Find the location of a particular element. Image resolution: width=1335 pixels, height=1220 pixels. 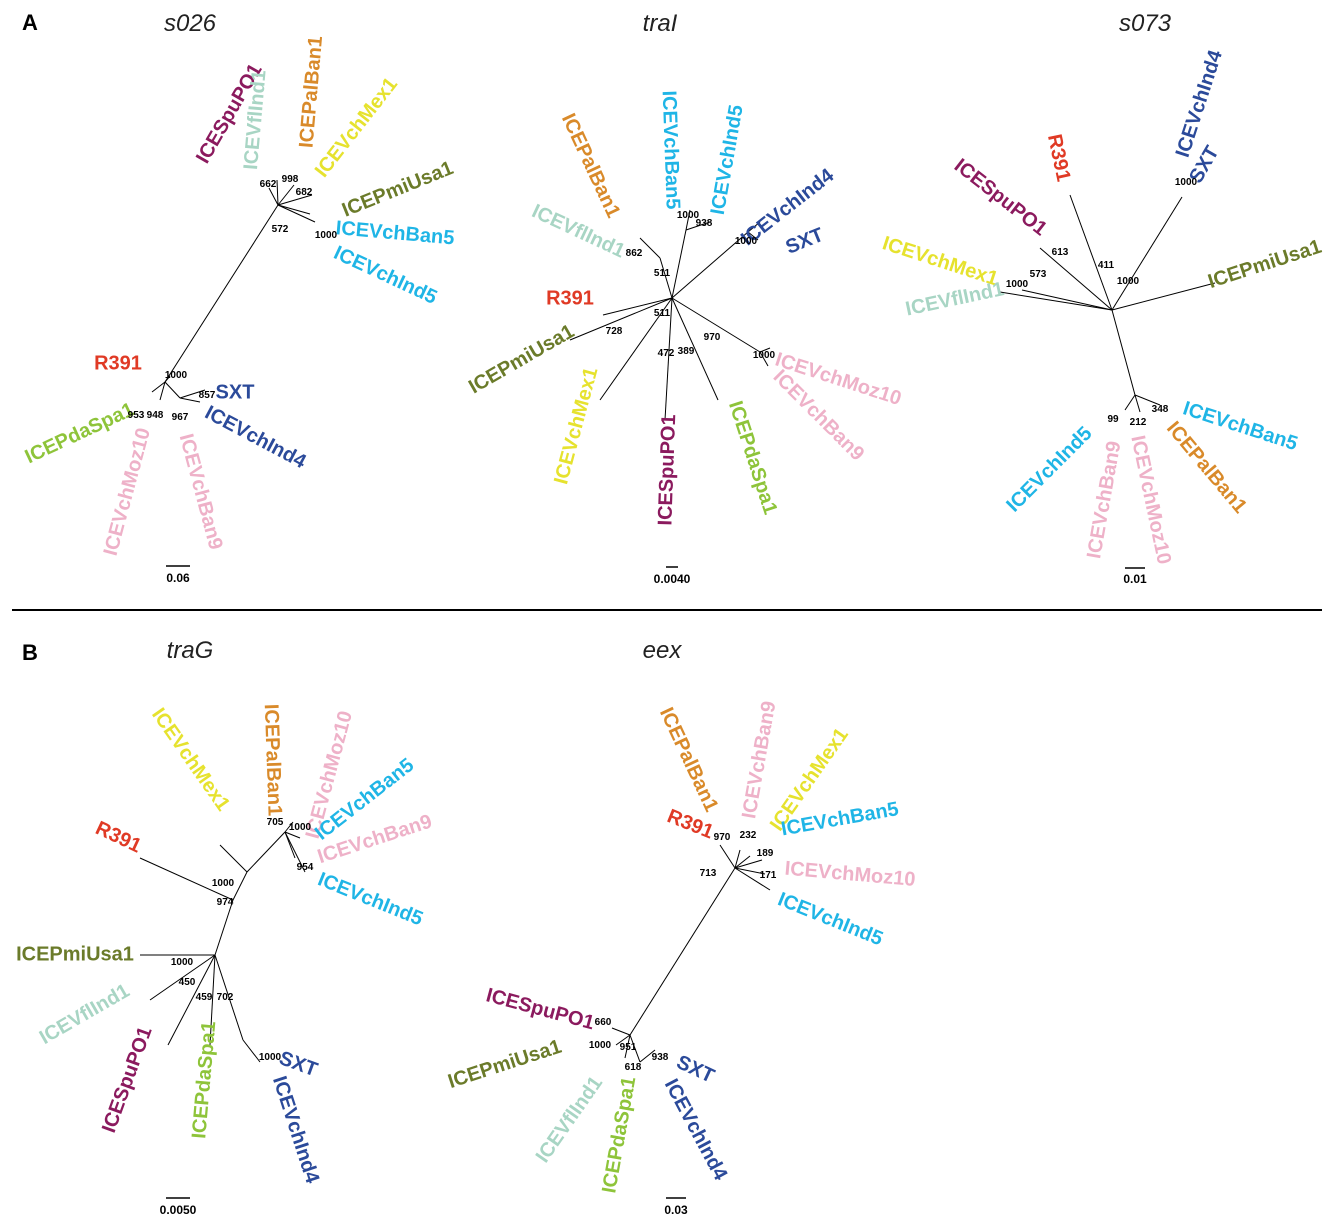

bootstrap-value: 613 is located at coordinates (1060, 252).